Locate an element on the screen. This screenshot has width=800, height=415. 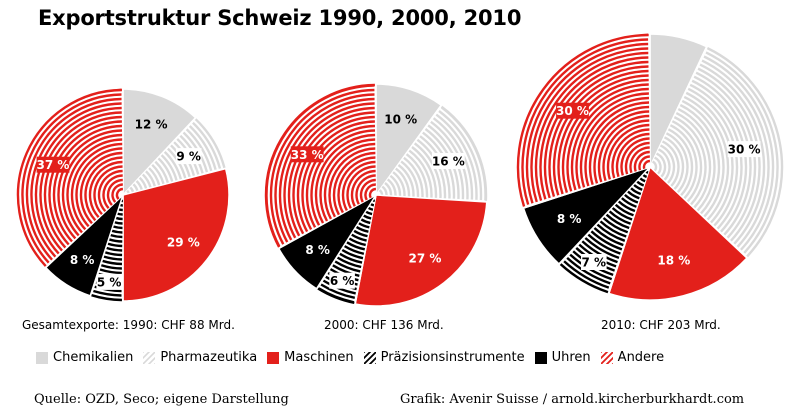
slice-label: 5 % is located at coordinates (109, 282).